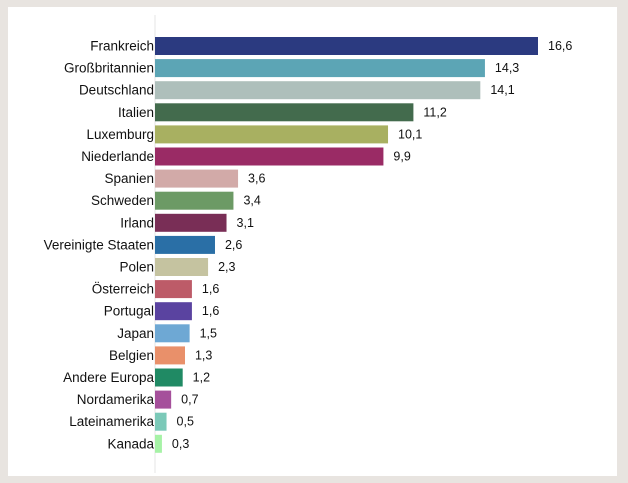 The image size is (628, 483). Describe the element at coordinates (410, 134) in the screenshot. I see `value-label: 10,1` at that location.